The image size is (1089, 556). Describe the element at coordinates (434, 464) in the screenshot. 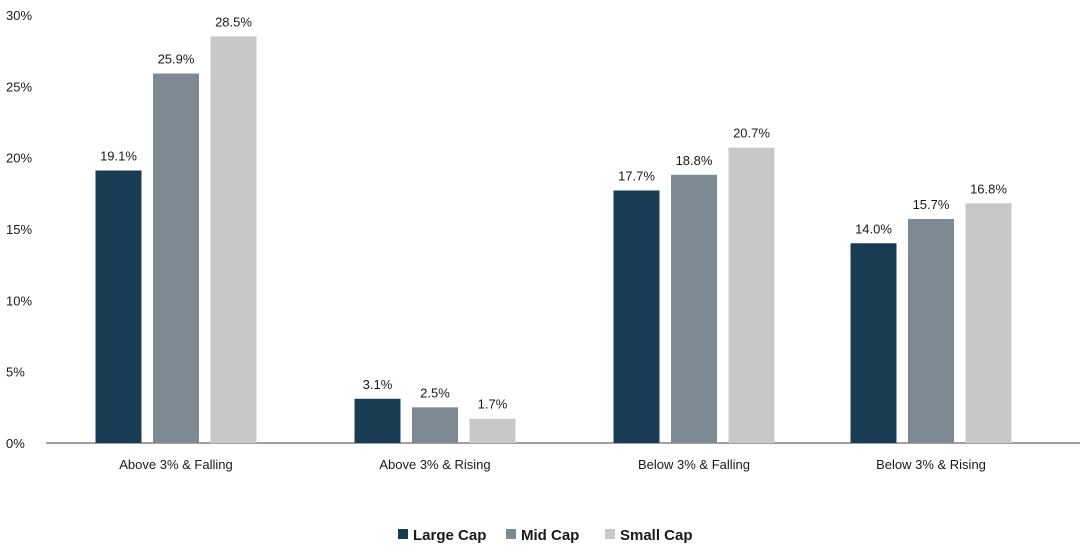

I see `x-tick-label: Above 3% & Rising` at that location.